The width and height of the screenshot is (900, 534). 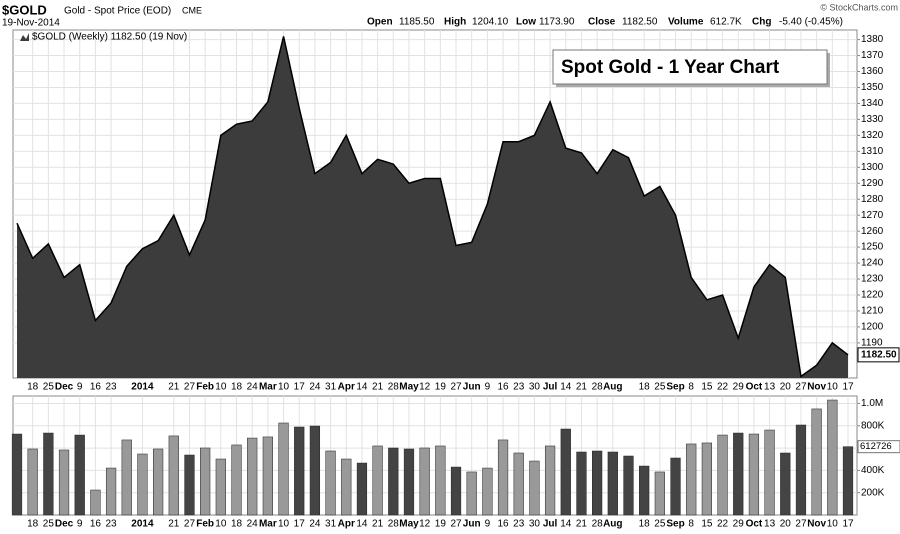 What do you see at coordinates (221, 524) in the screenshot?
I see `x-tick-label: 10` at bounding box center [221, 524].